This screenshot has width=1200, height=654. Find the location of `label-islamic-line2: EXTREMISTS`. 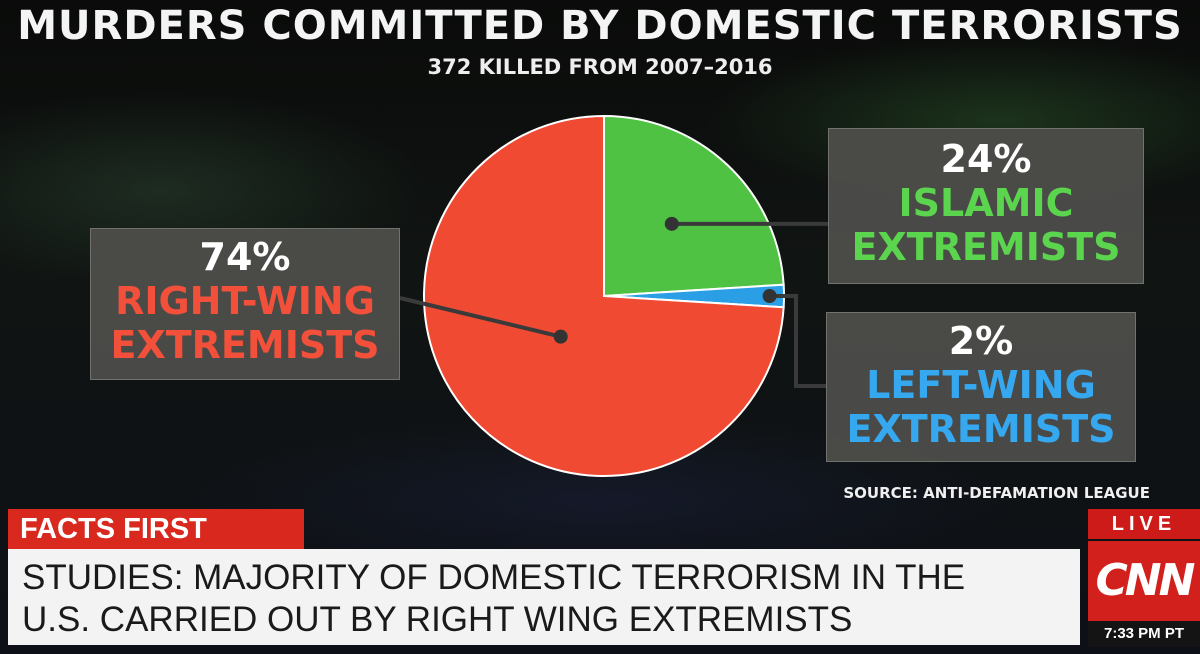

label-islamic-line2: EXTREMISTS is located at coordinates (986, 247).